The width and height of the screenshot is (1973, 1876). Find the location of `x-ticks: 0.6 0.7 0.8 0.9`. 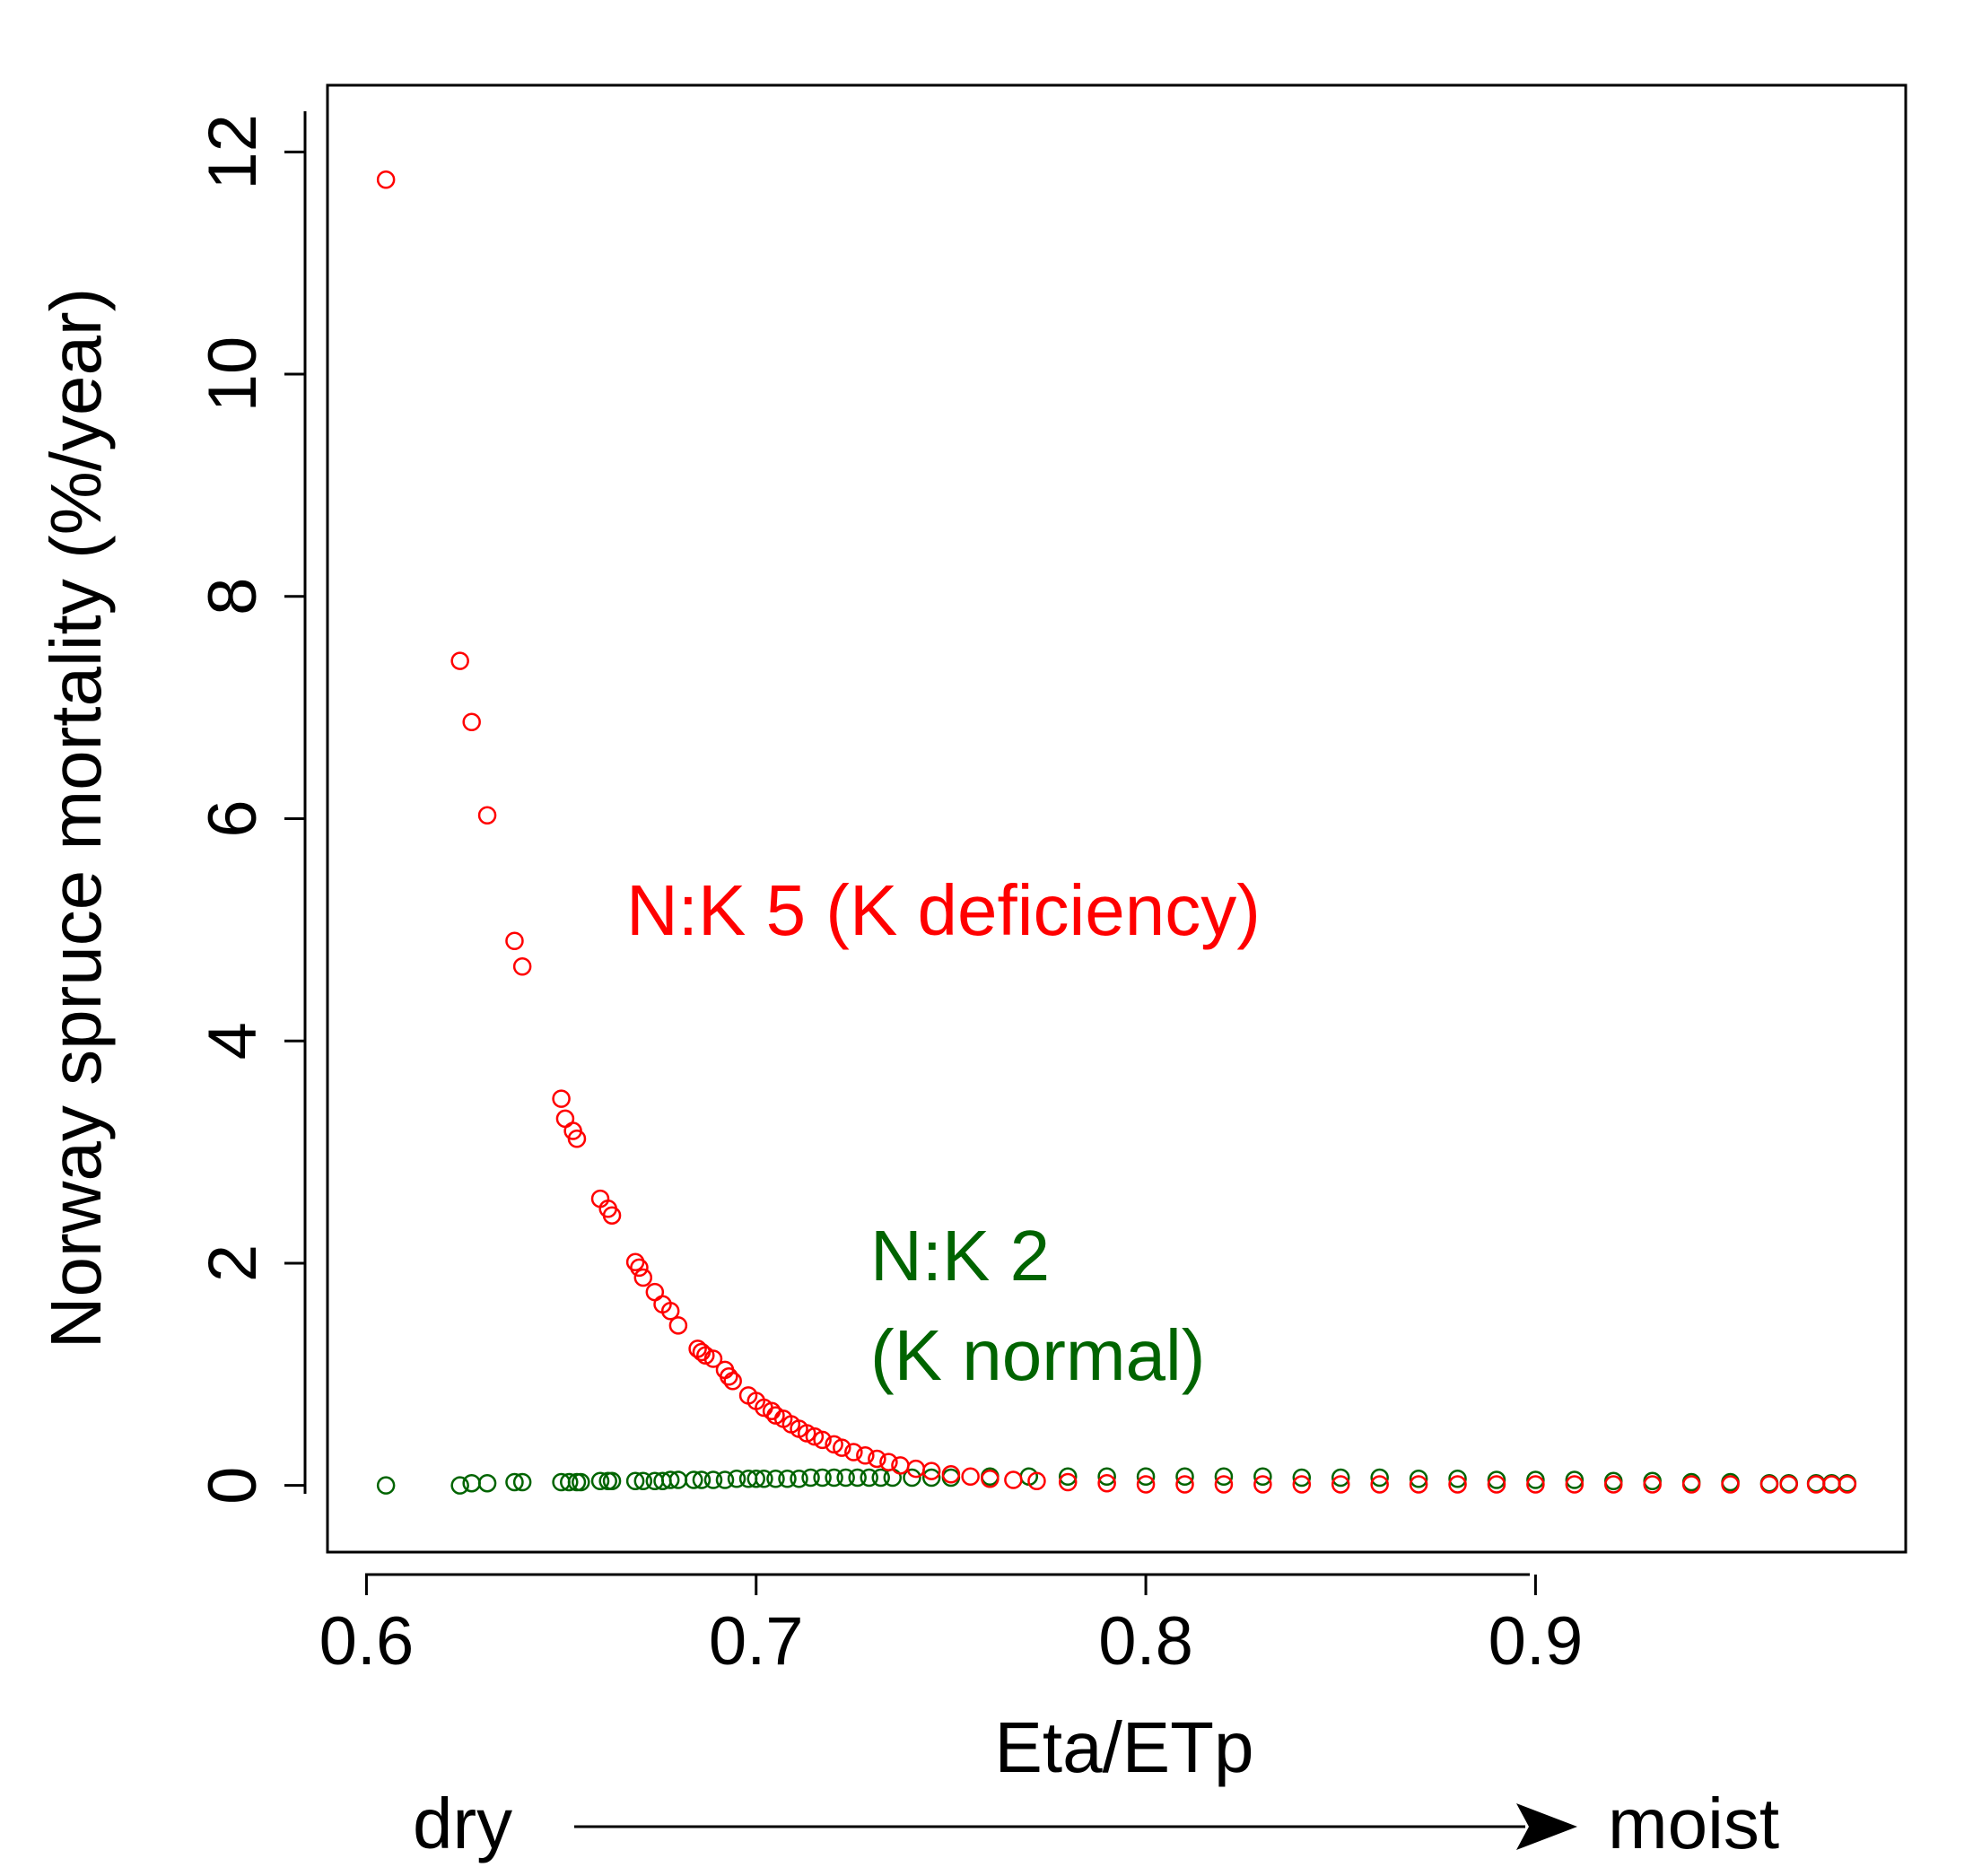

x-ticks: 0.6 0.7 0.8 0.9 is located at coordinates (952, 1627).